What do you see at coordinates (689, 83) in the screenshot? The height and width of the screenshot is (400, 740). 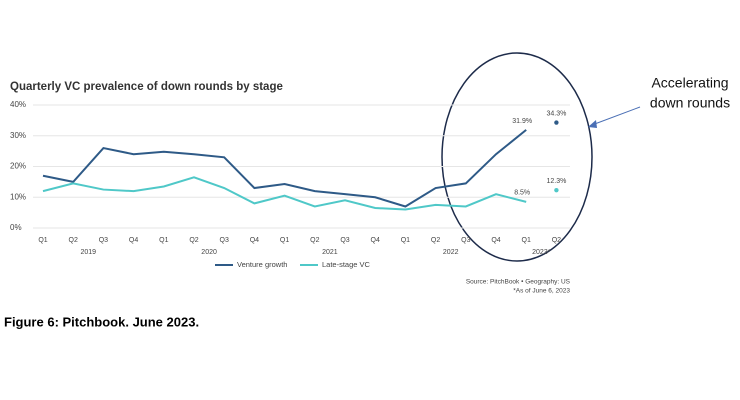 I see `annotation: Accelerating` at bounding box center [689, 83].